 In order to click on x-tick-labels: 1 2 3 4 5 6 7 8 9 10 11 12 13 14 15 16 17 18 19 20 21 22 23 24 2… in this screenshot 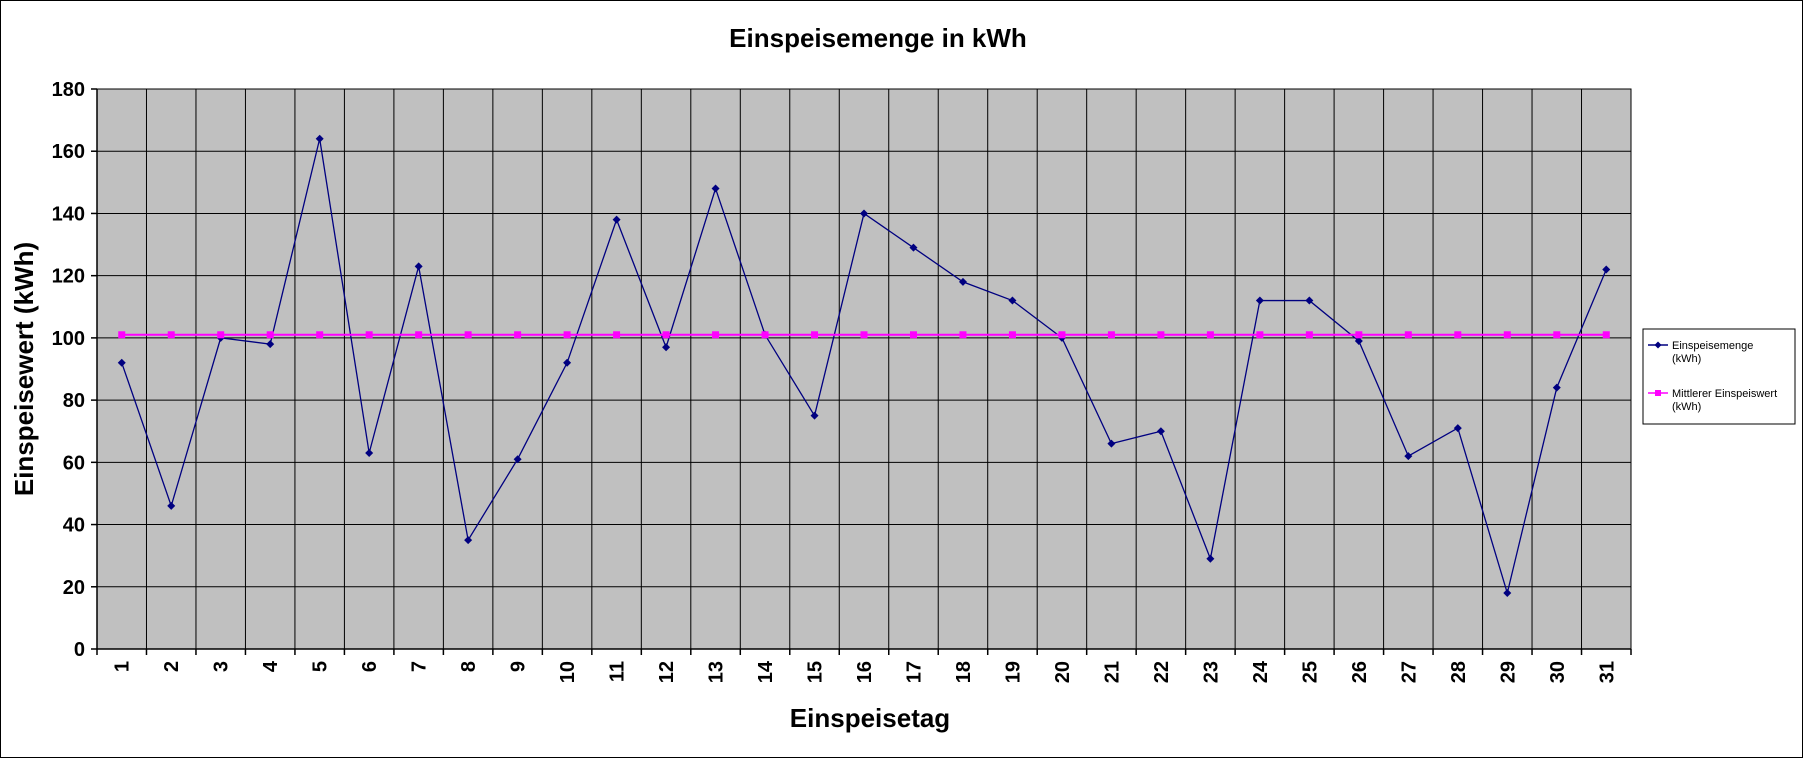, I will do `click(865, 671)`.